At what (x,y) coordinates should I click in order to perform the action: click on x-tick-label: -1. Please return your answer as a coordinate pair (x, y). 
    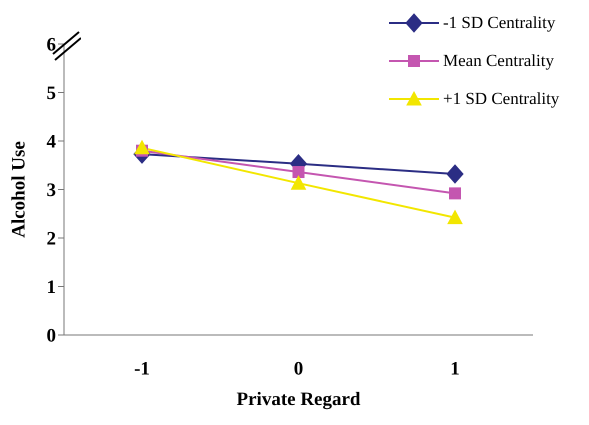
    Looking at the image, I should click on (142, 369).